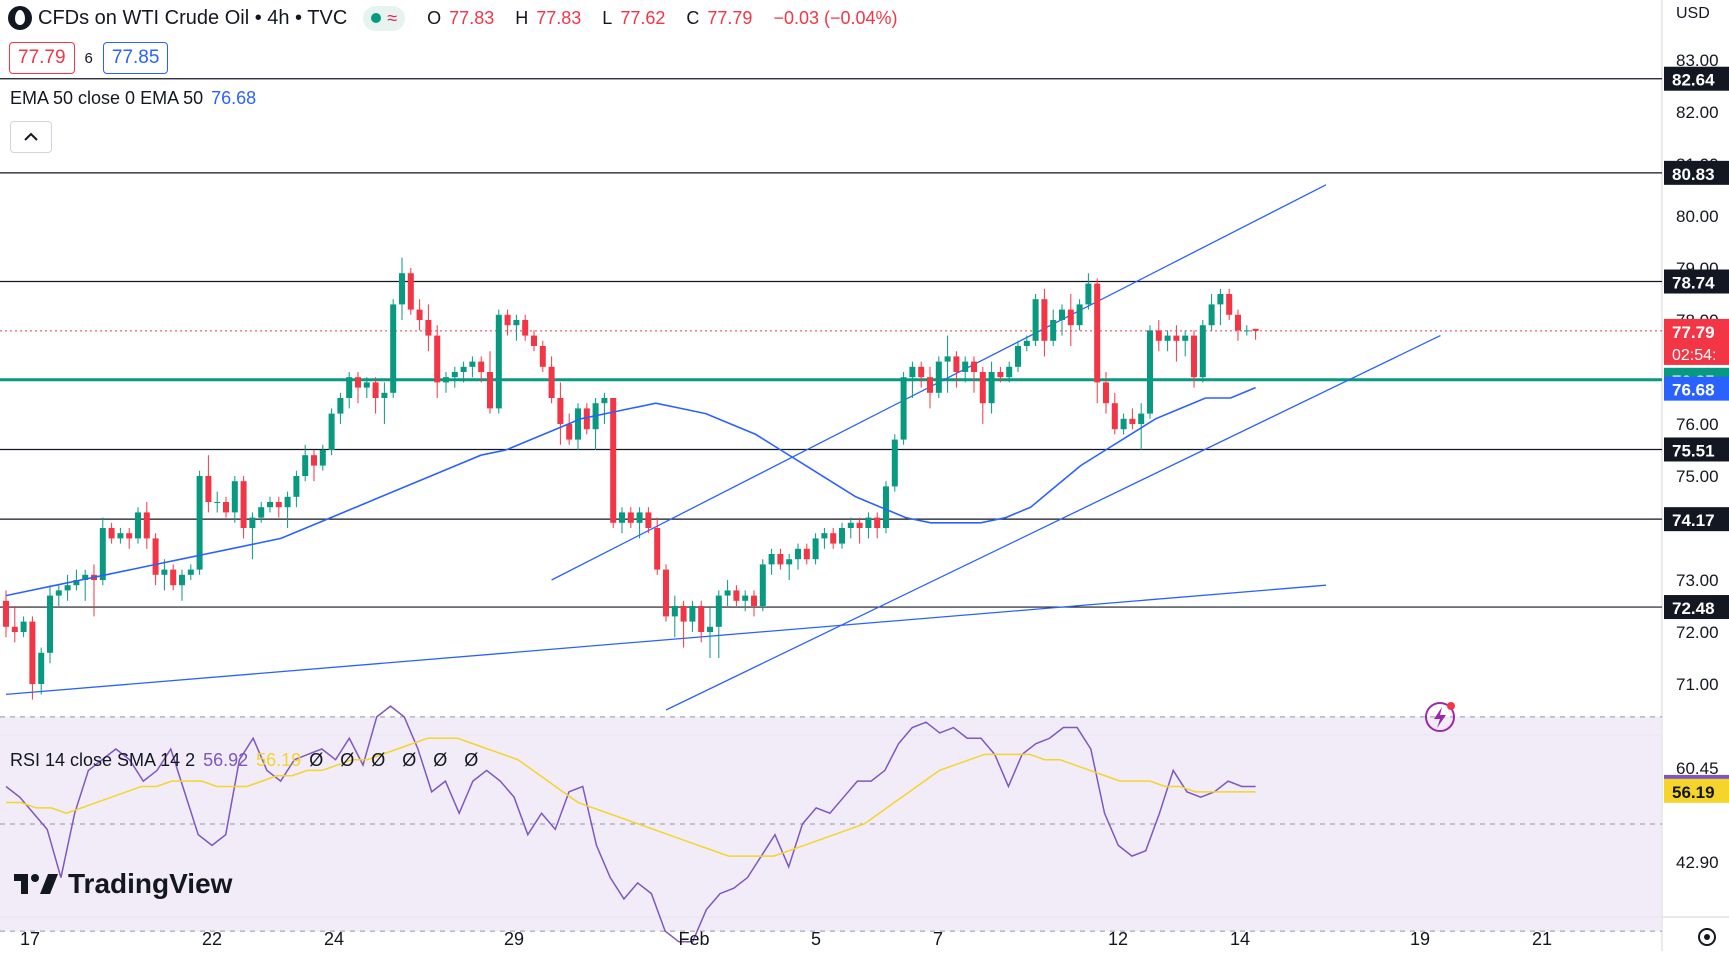 This screenshot has height=956, width=1729. What do you see at coordinates (123, 884) in the screenshot?
I see `tradingview-brand: TradingView` at bounding box center [123, 884].